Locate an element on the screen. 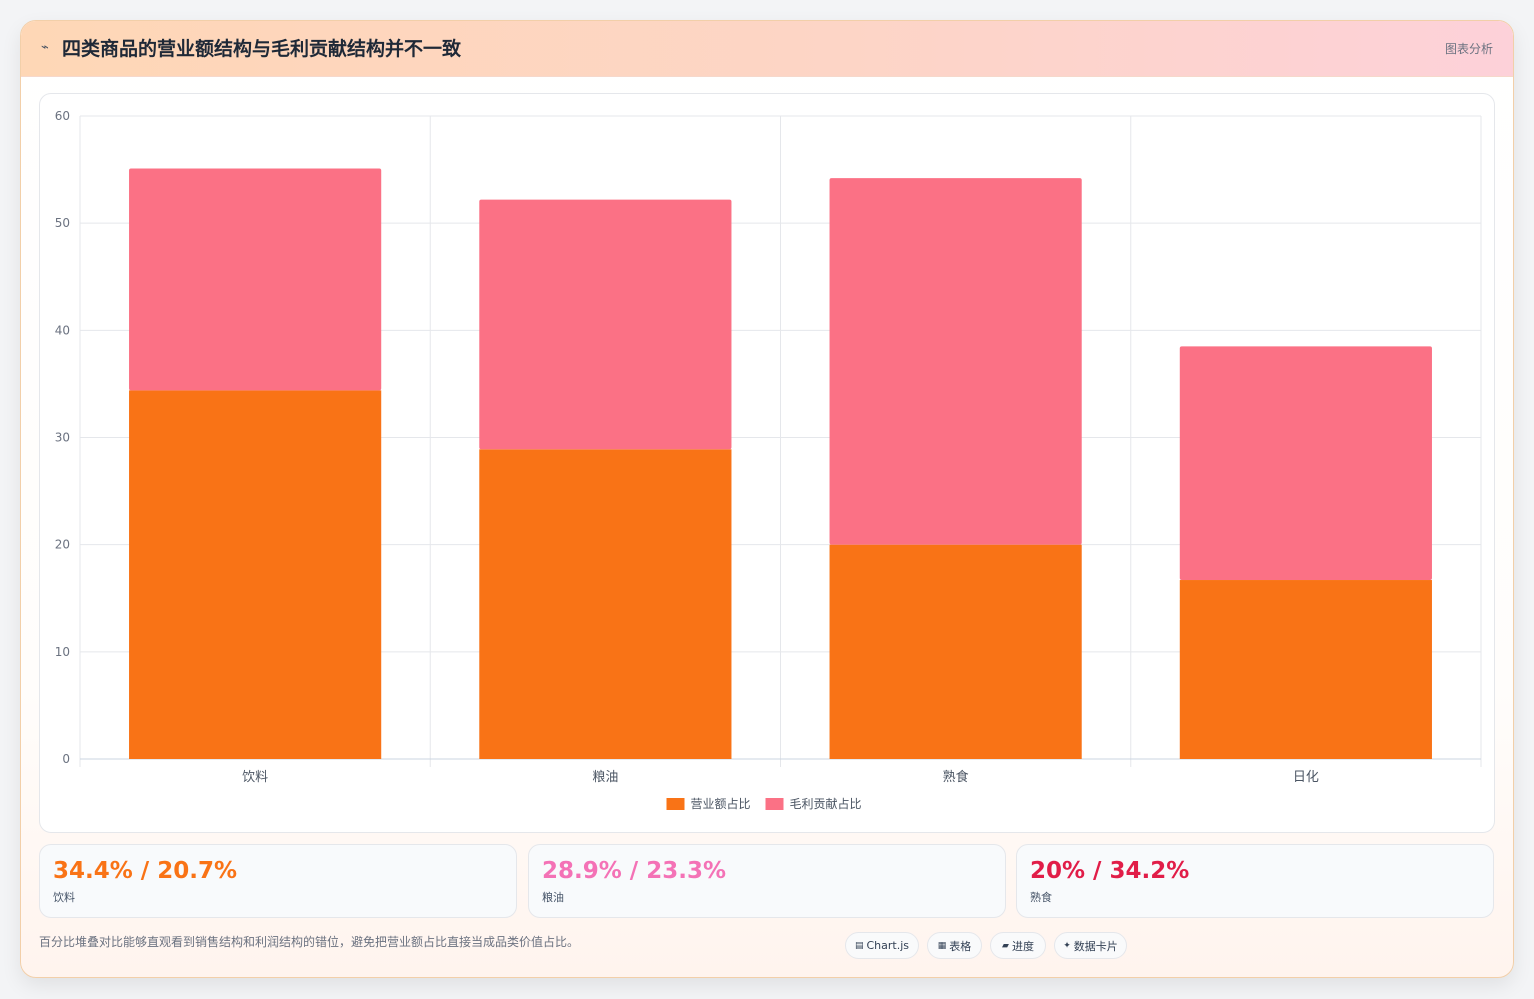 This screenshot has height=999, width=1534. stat-card-grain-oil: 28.9% / 23.3% 粮油 is located at coordinates (767, 881).